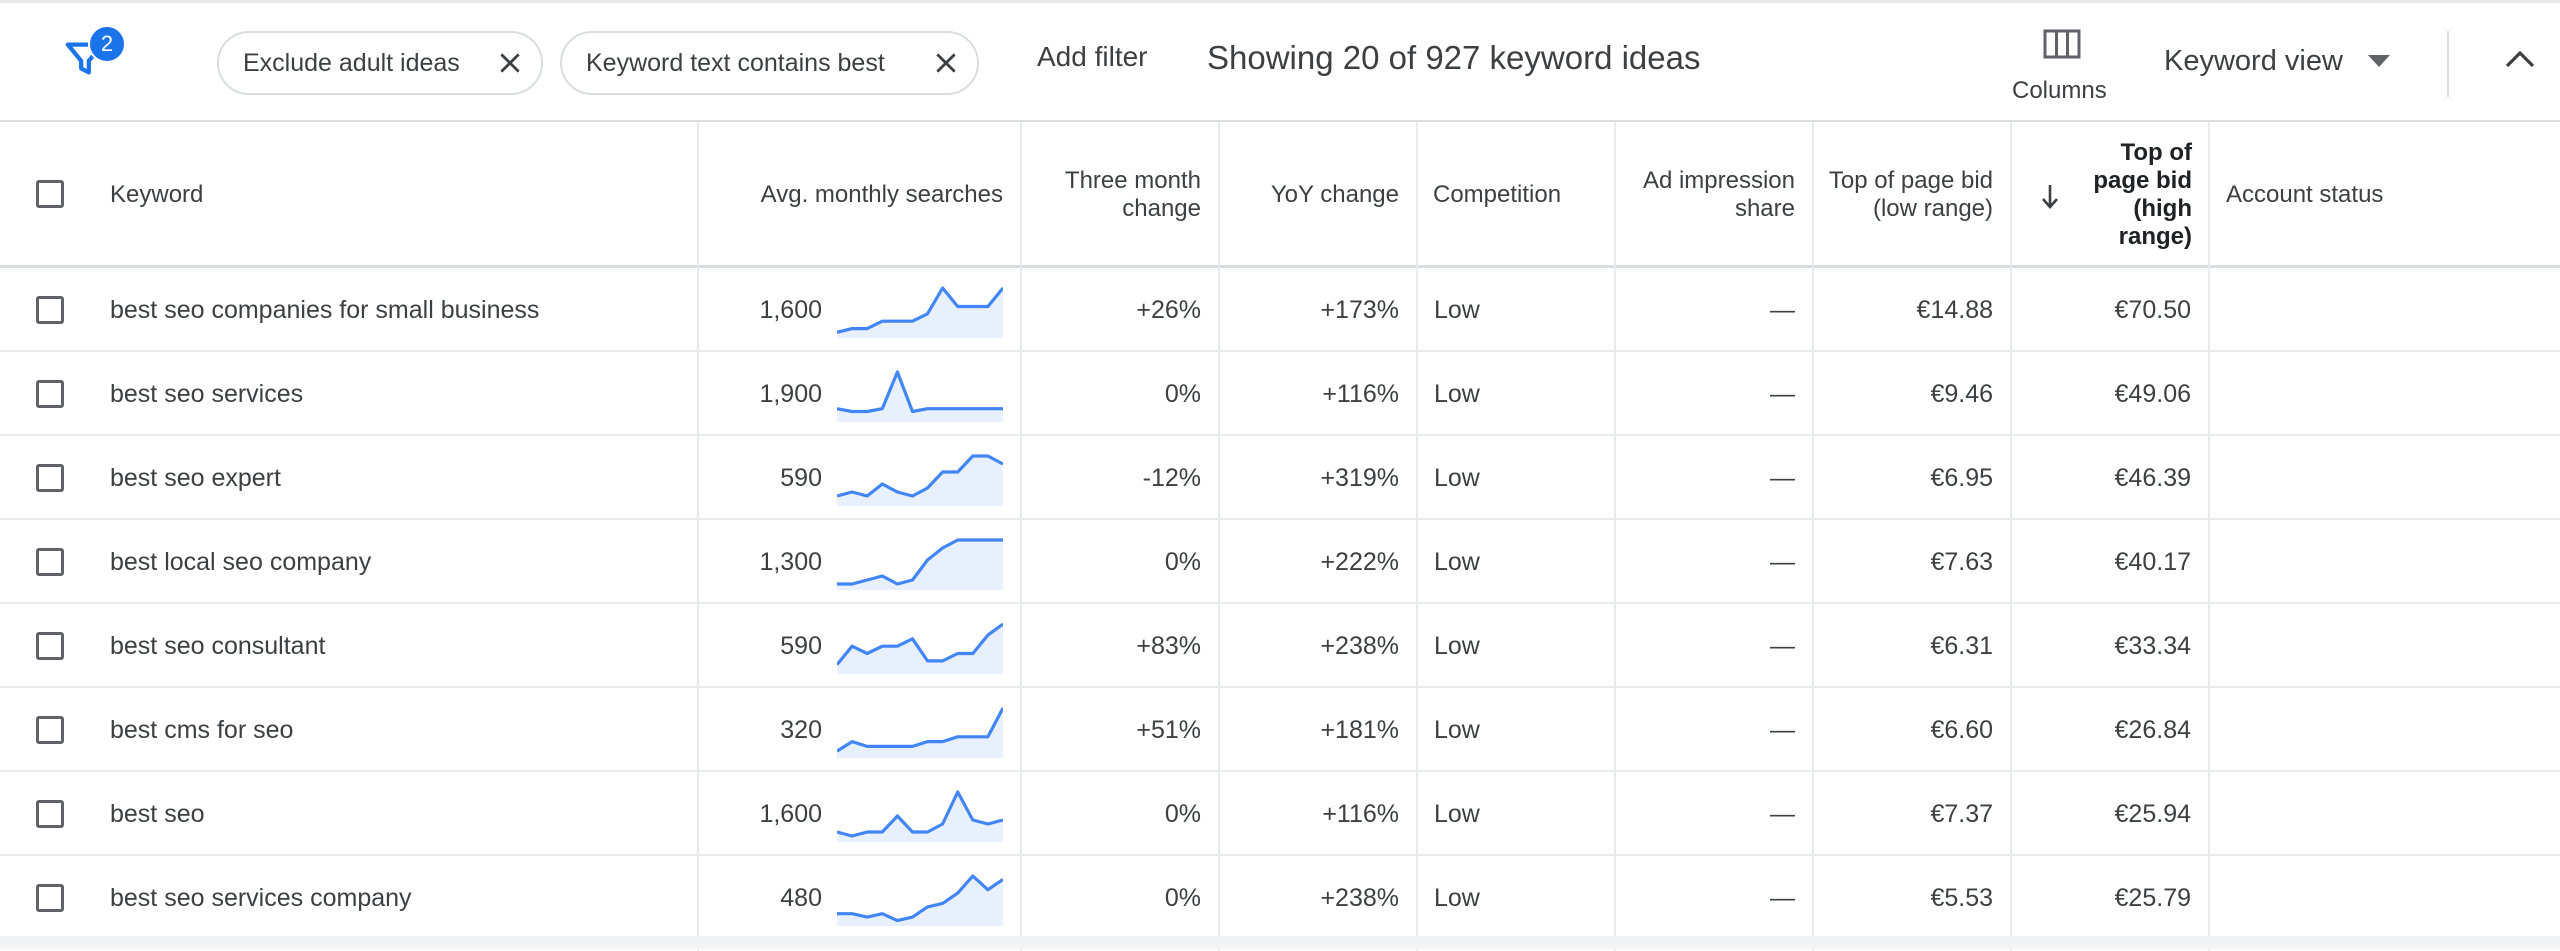 This screenshot has width=2560, height=951. Describe the element at coordinates (2062, 44) in the screenshot. I see `columns-icon` at that location.